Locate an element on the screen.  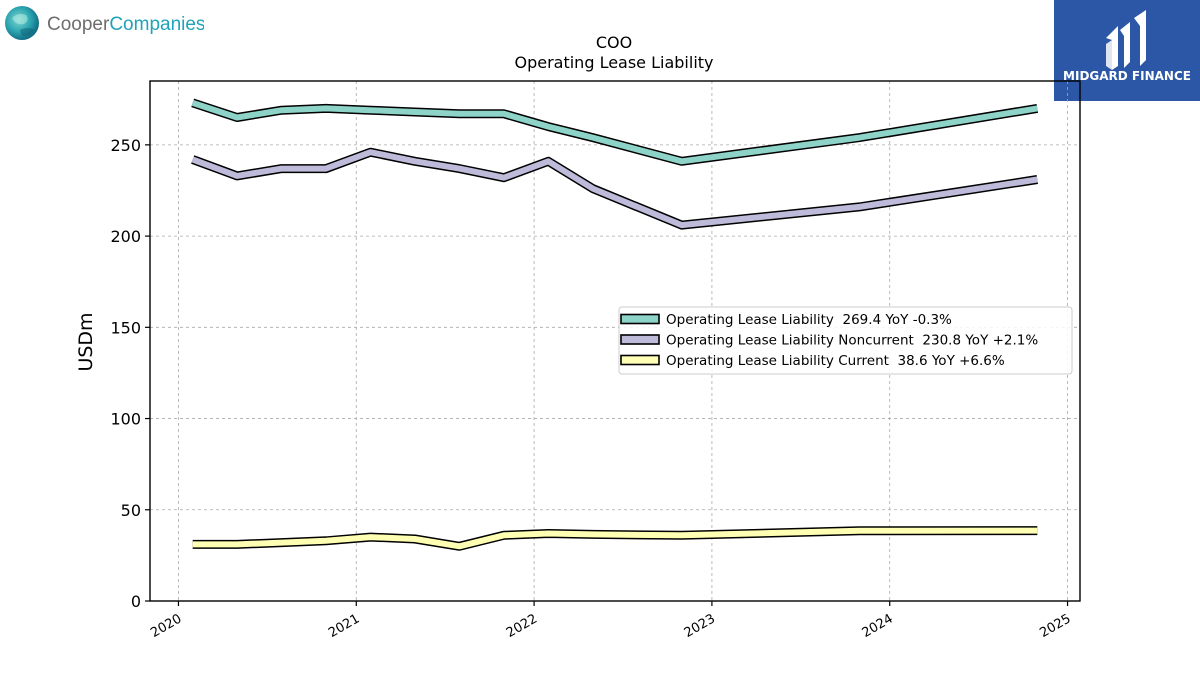
y-tick-label: 0 is located at coordinates (136, 601).